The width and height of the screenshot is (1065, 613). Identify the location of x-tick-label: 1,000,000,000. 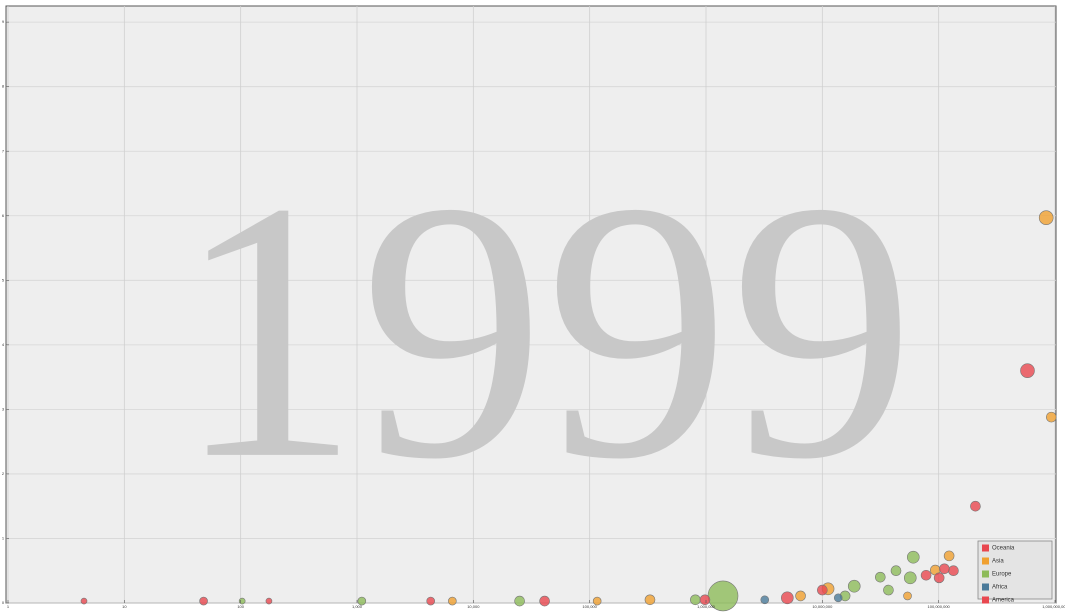
(1053, 606).